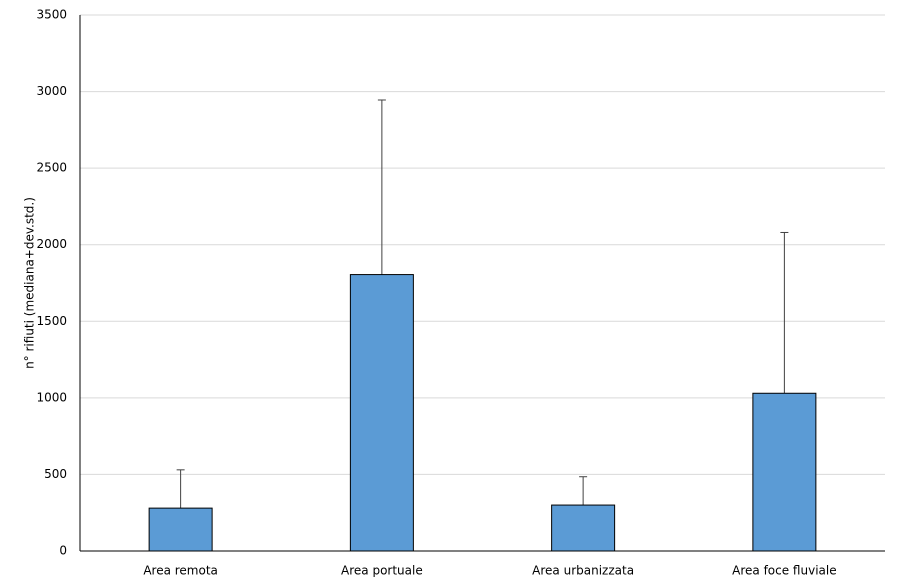  Describe the element at coordinates (382, 571) in the screenshot. I see `x-tick-label: Area portuale` at that location.